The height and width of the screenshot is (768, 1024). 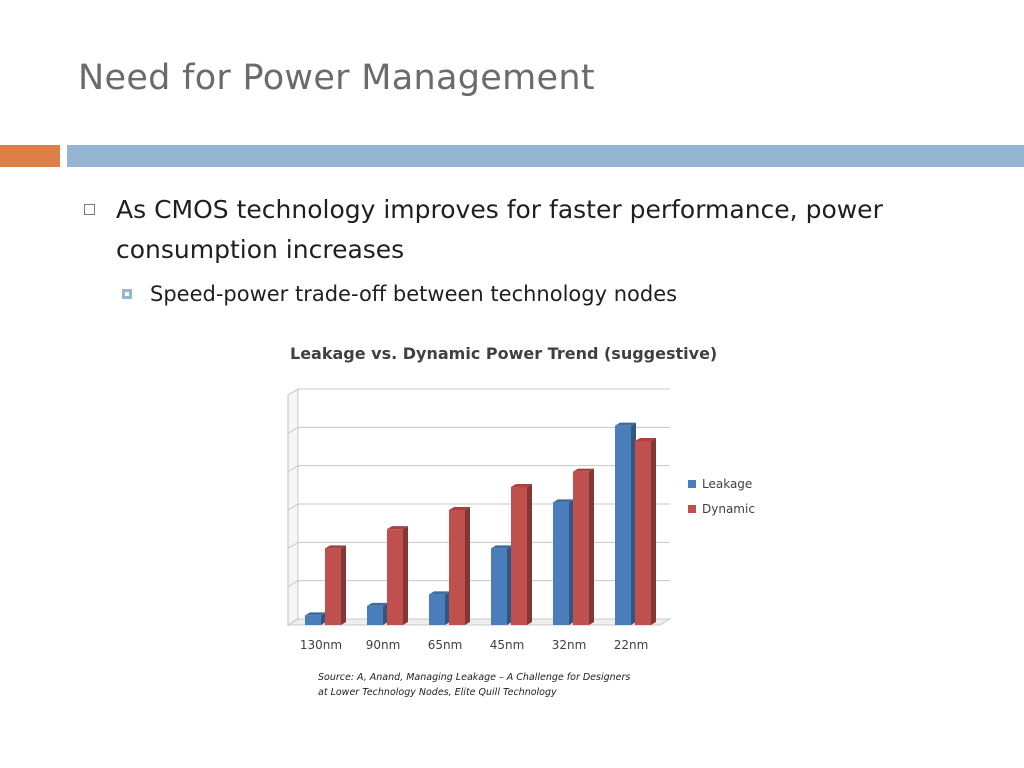 I want to click on legend-label: Dynamic, so click(x=728, y=509).